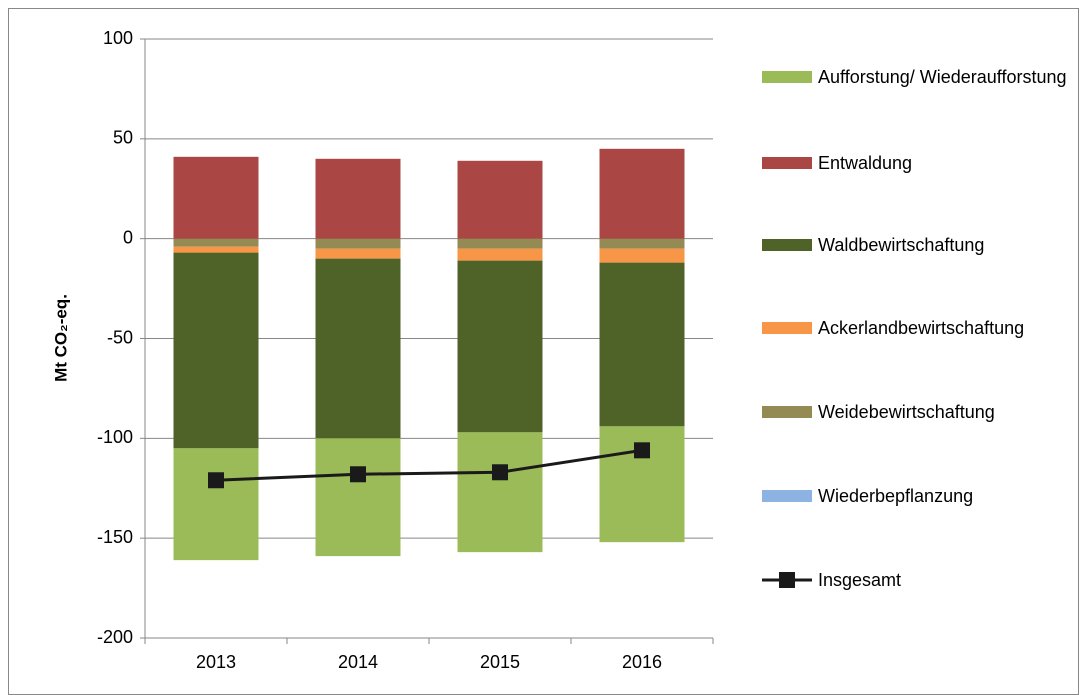 The image size is (1087, 695). Describe the element at coordinates (865, 162) in the screenshot. I see `legend-label: Entwaldung` at that location.